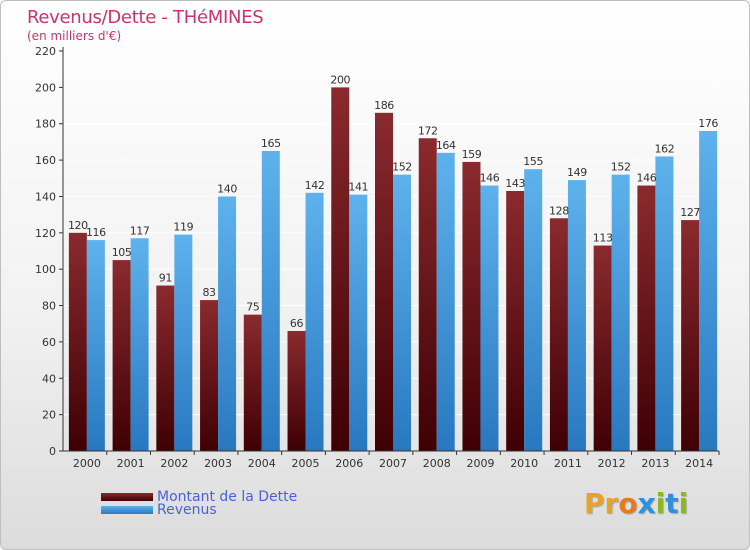 This screenshot has height=550, width=750. I want to click on x-tick-label: 2006, so click(349, 463).